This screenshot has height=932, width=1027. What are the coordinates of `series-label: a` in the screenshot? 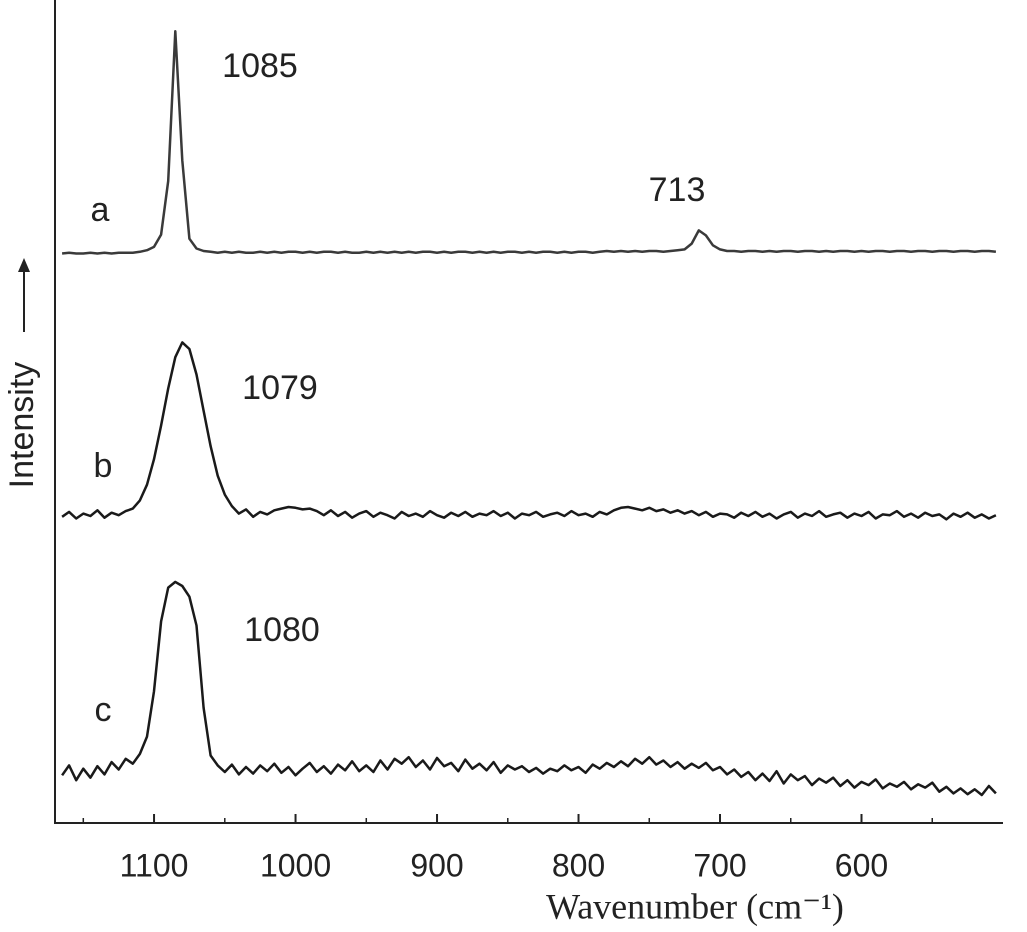 It's located at (100, 210).